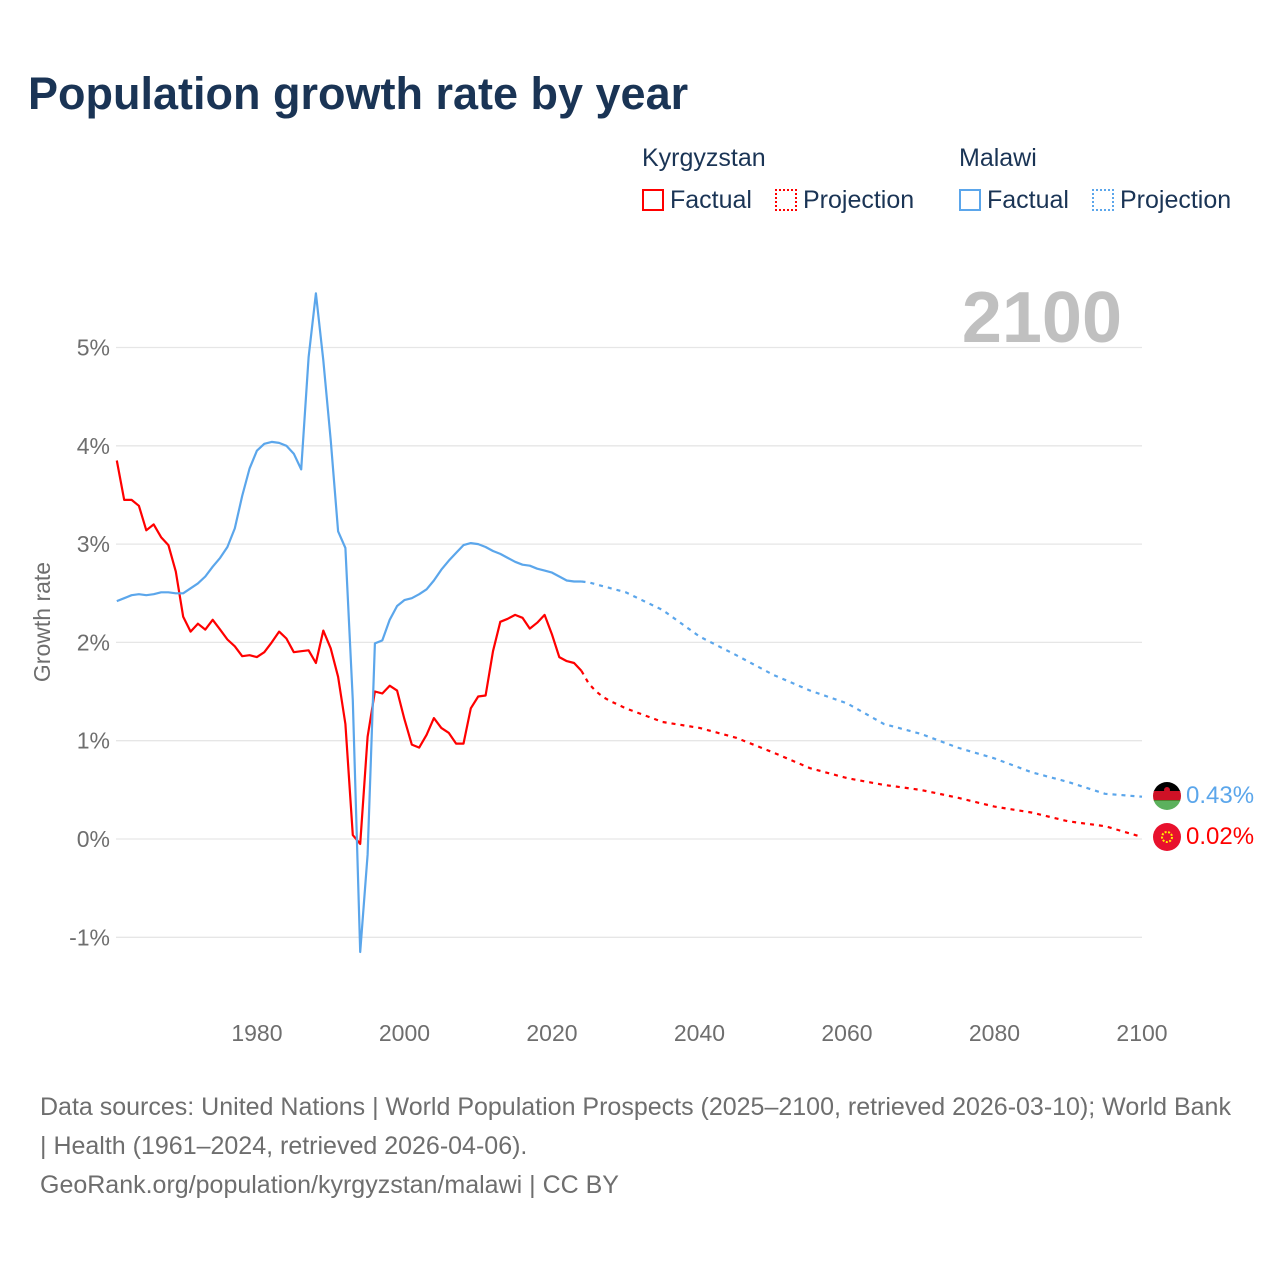 This screenshot has width=1280, height=1280. What do you see at coordinates (1042, 318) in the screenshot?
I see `year-watermark: 2100` at bounding box center [1042, 318].